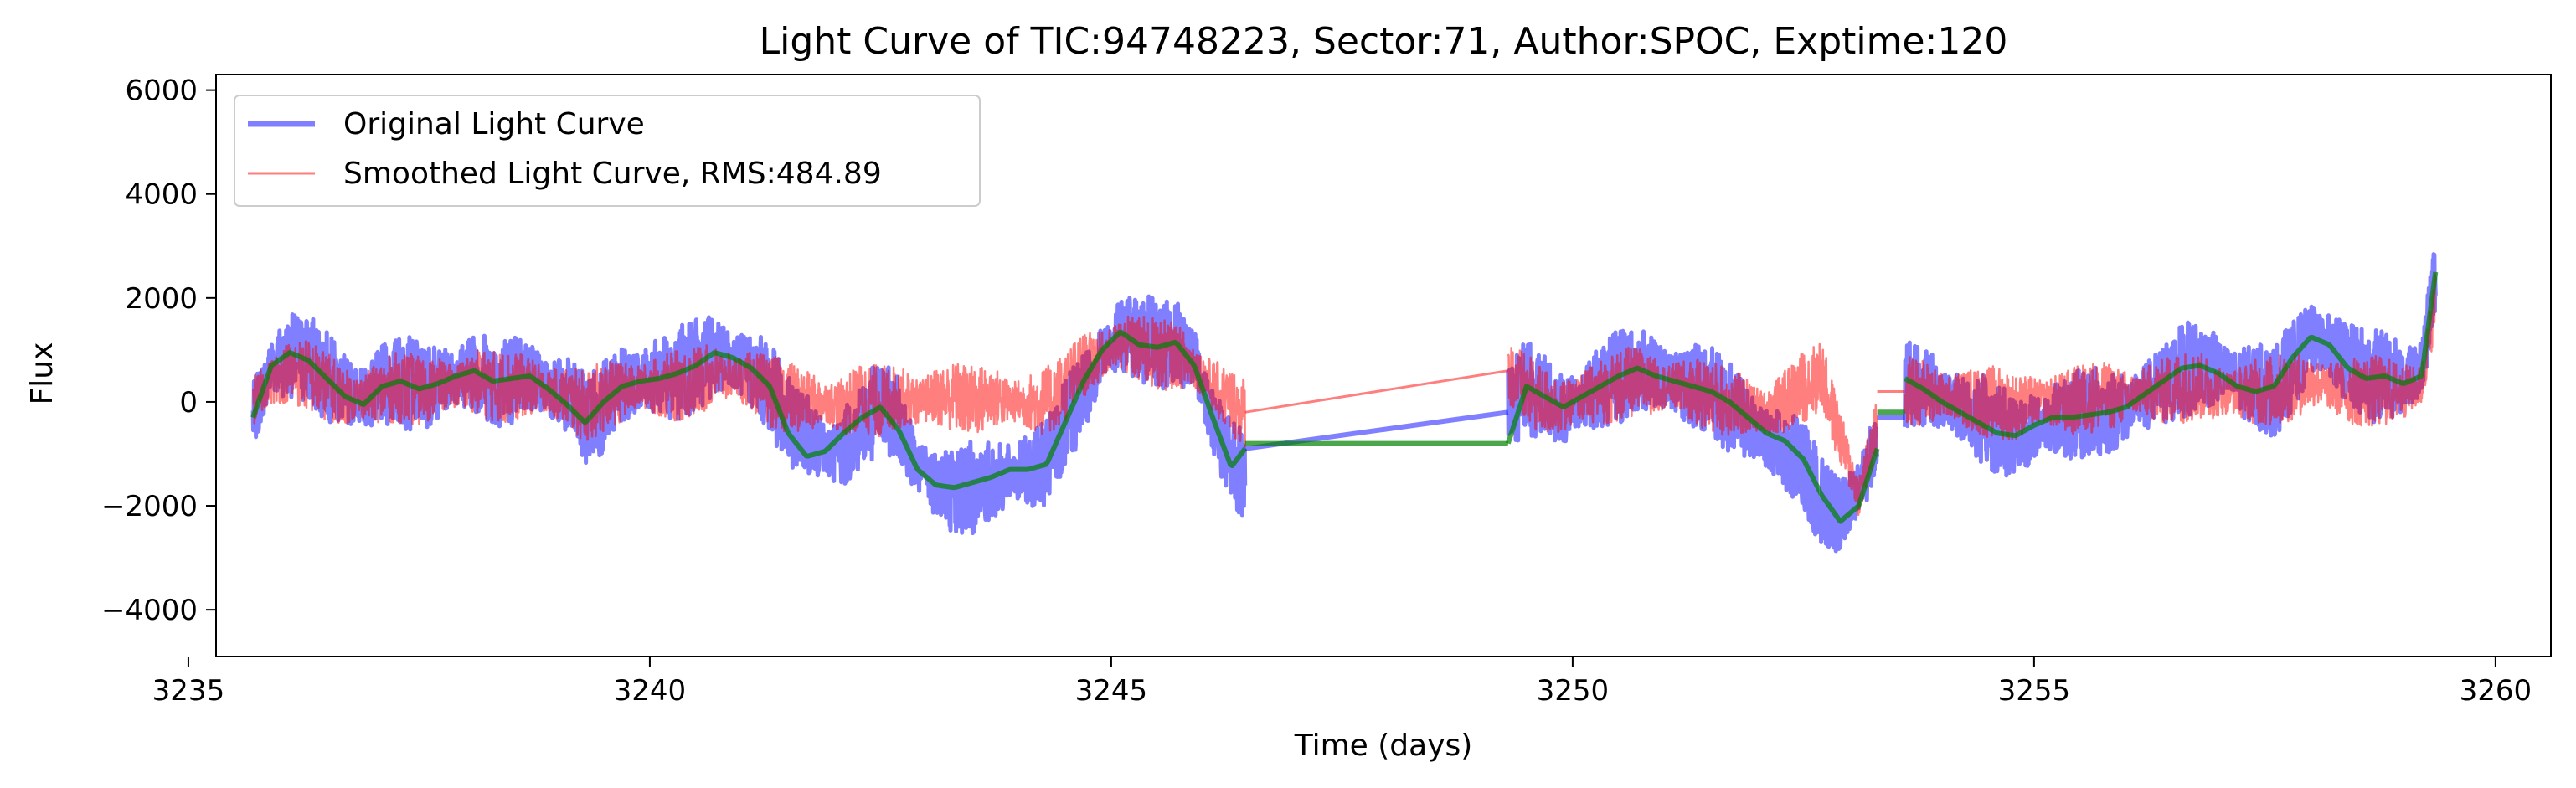  Describe the element at coordinates (2496, 691) in the screenshot. I see `x-tick-label: 3260` at that location.